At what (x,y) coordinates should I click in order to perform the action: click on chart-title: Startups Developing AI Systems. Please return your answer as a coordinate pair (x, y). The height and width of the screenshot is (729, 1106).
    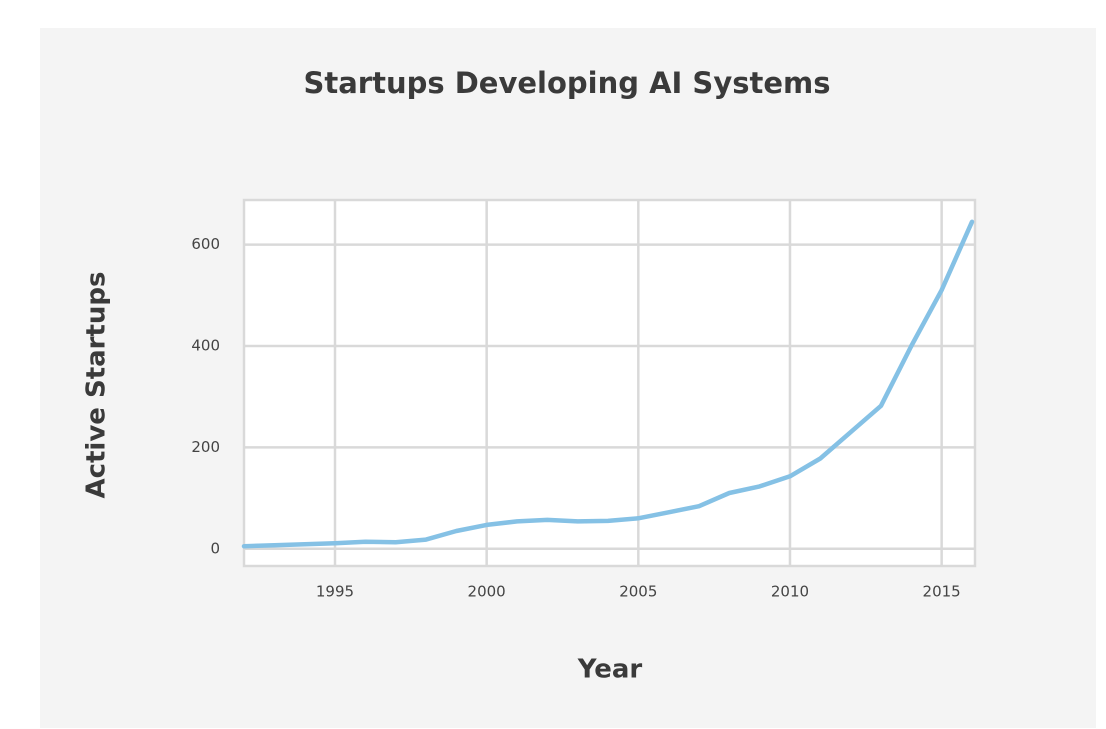
    Looking at the image, I should click on (566, 83).